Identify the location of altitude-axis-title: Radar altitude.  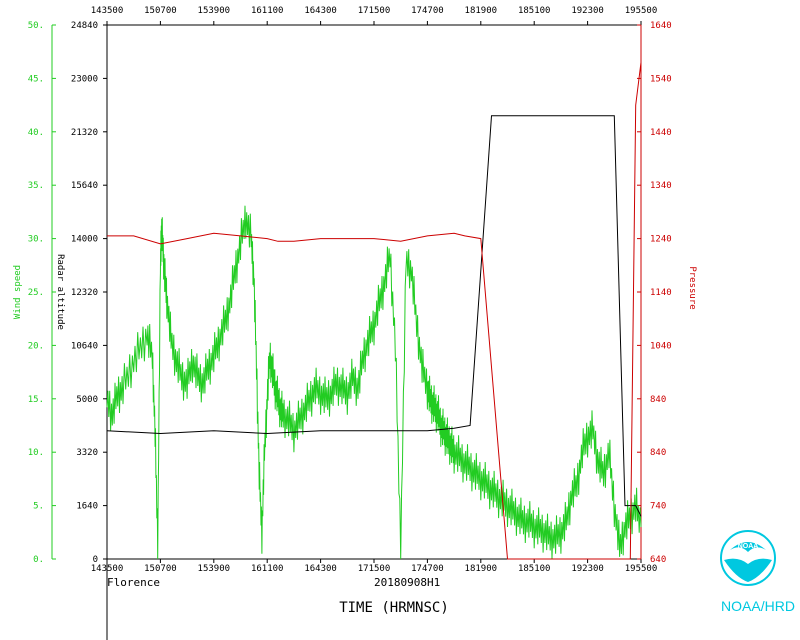
(60, 292).